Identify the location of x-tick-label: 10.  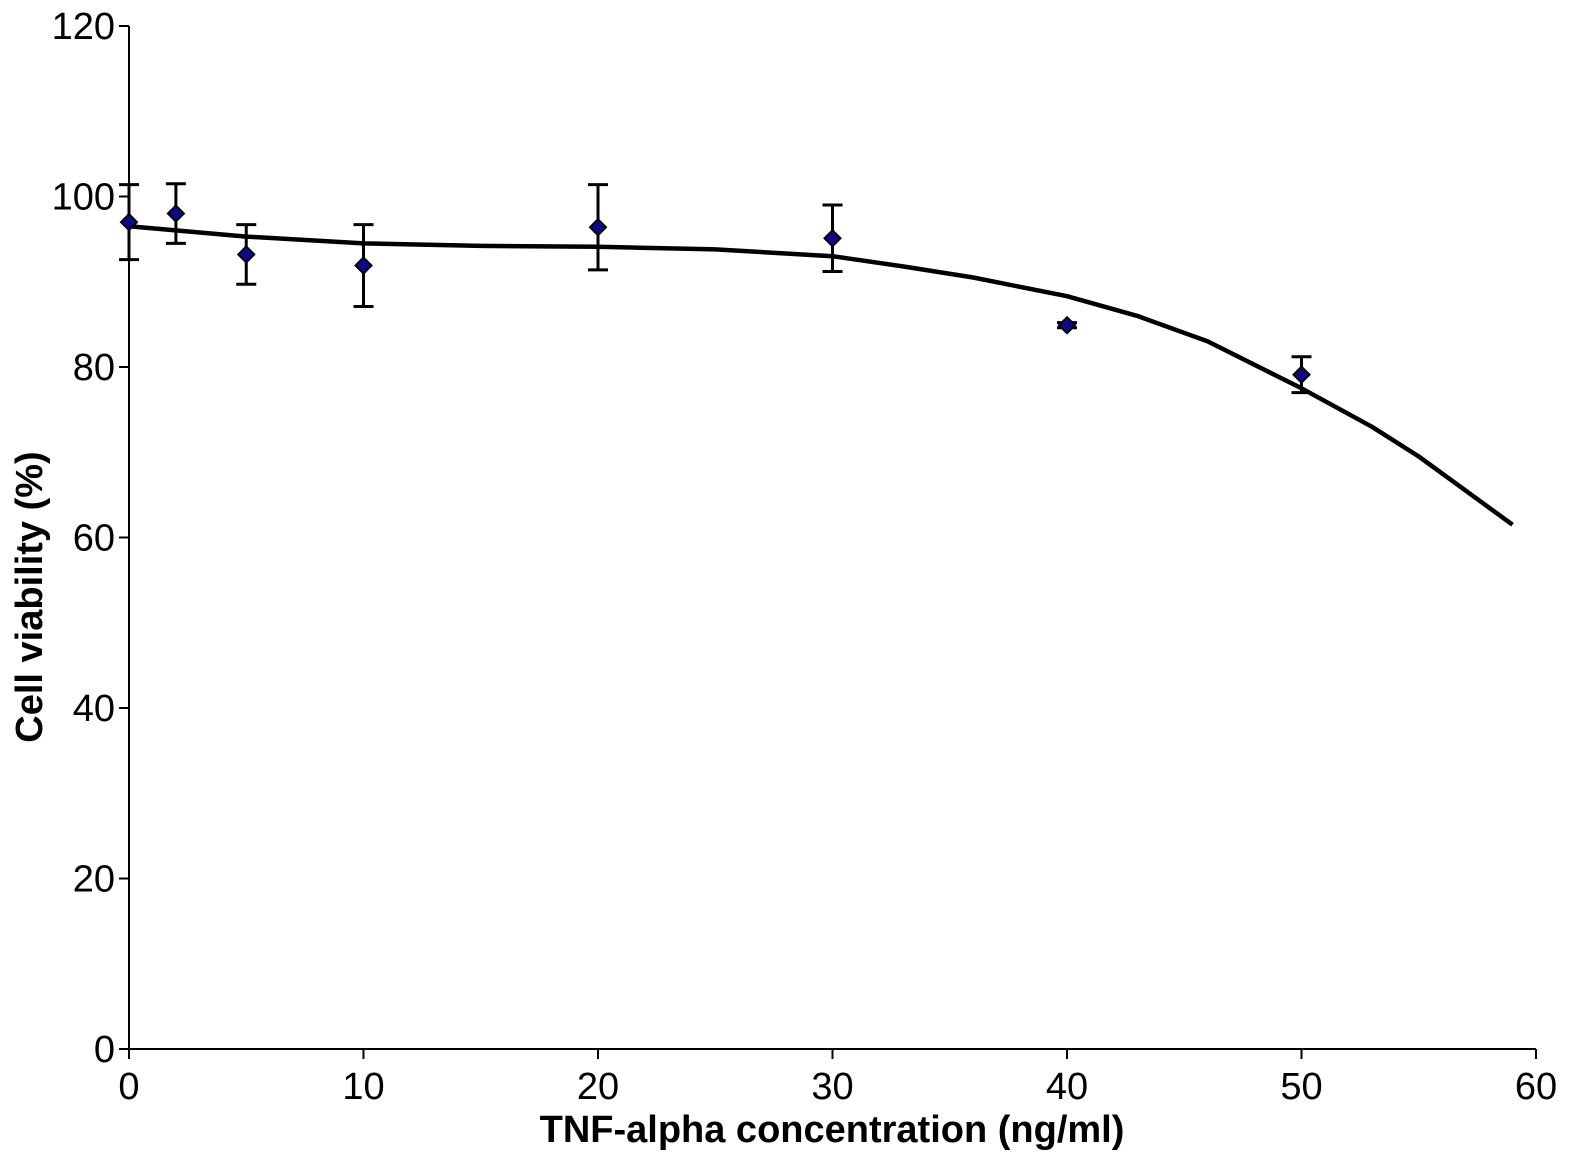
(363, 1087).